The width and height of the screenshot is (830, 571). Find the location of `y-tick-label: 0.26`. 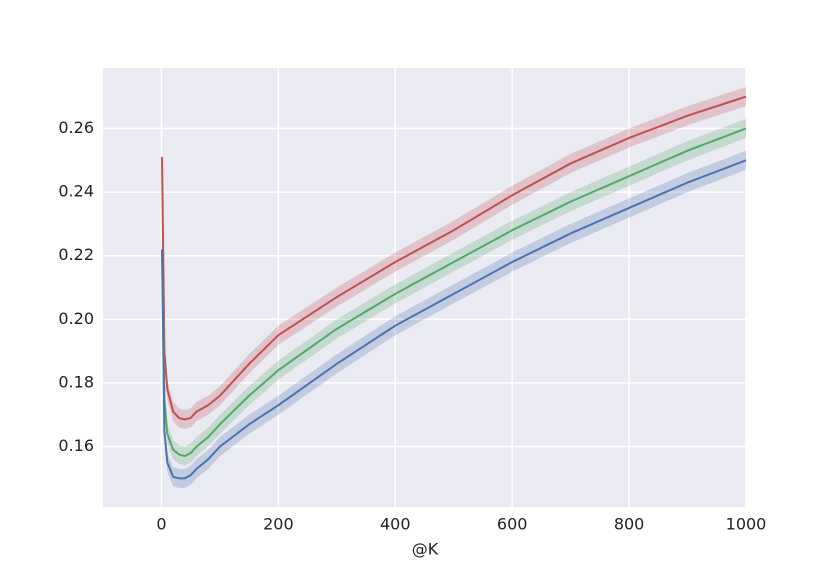

y-tick-label: 0.26 is located at coordinates (76, 127).